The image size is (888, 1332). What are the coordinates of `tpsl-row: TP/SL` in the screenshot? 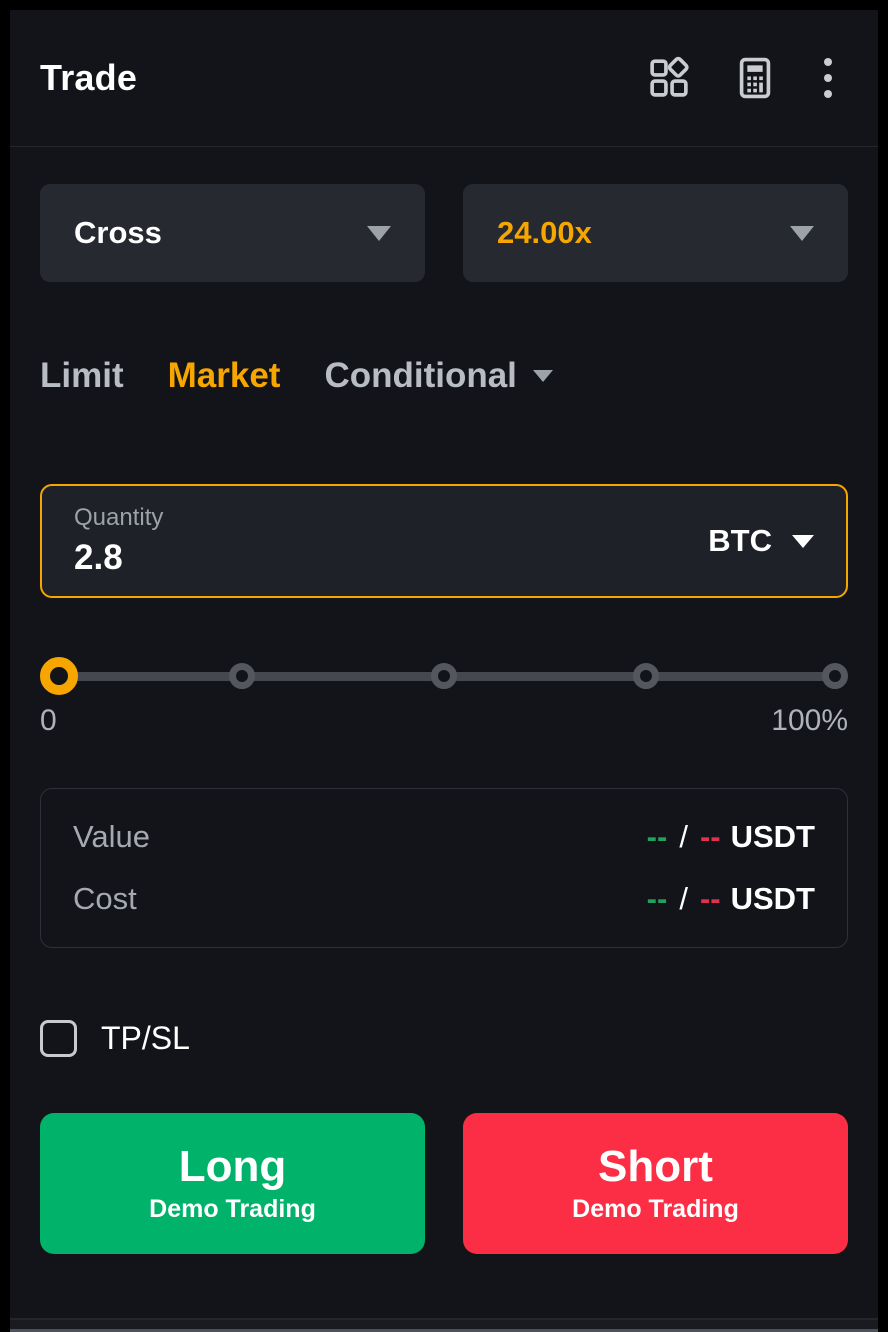 It's located at (115, 1038).